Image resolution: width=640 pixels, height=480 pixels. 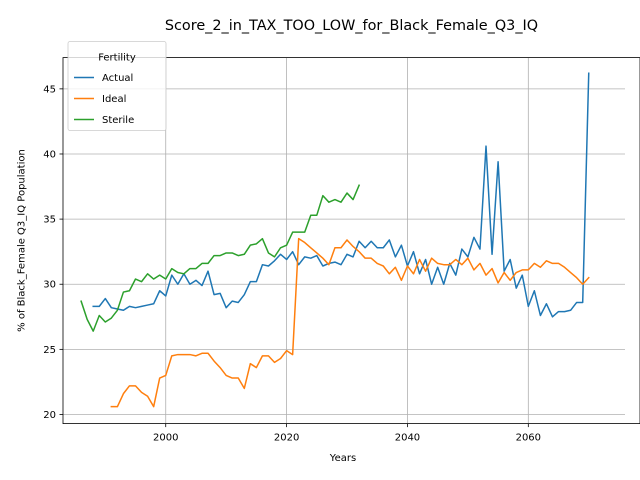 I want to click on x-tick-label: 2020, so click(x=286, y=438).